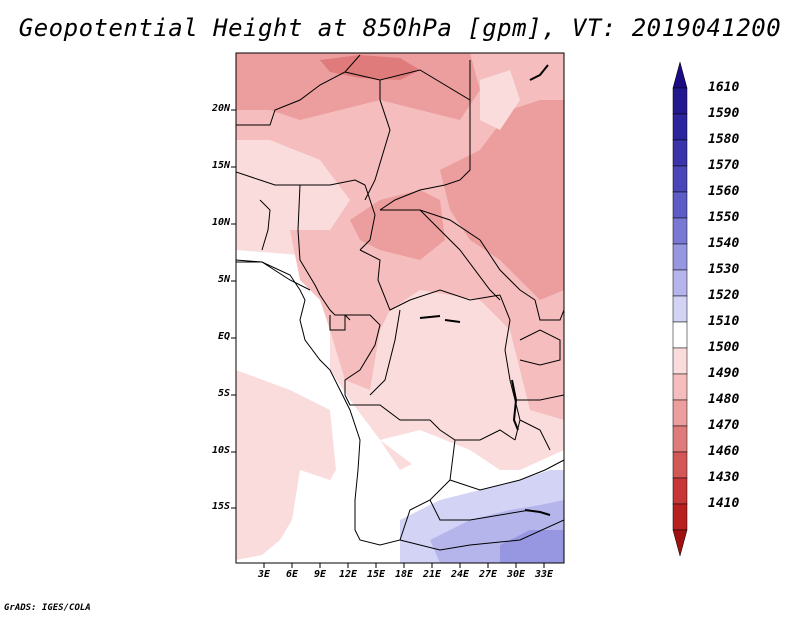  I want to click on field-patch-northeast, so click(500, 100).